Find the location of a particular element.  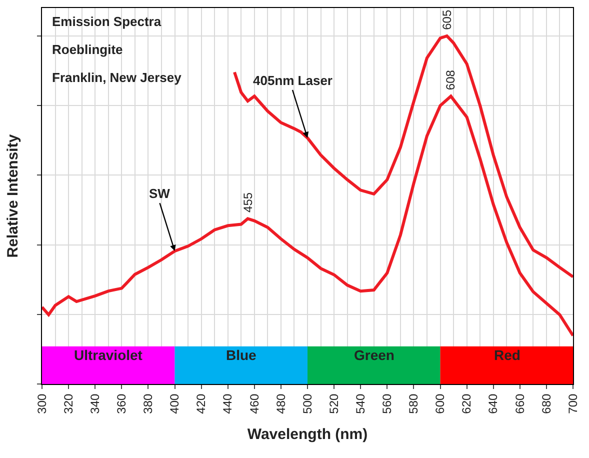

band-label: Ultraviolet is located at coordinates (108, 355).